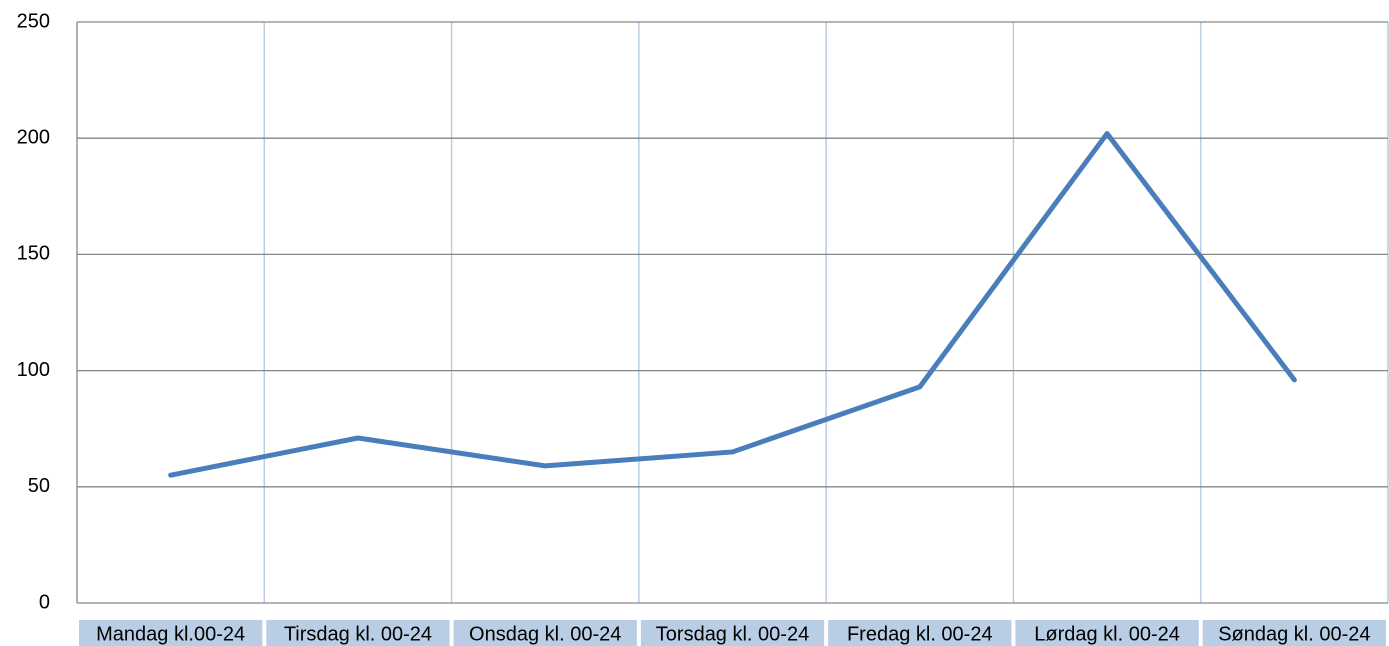 This screenshot has height=646, width=1389. I want to click on x-tick-label: Mandag kl.00-24, so click(170, 634).